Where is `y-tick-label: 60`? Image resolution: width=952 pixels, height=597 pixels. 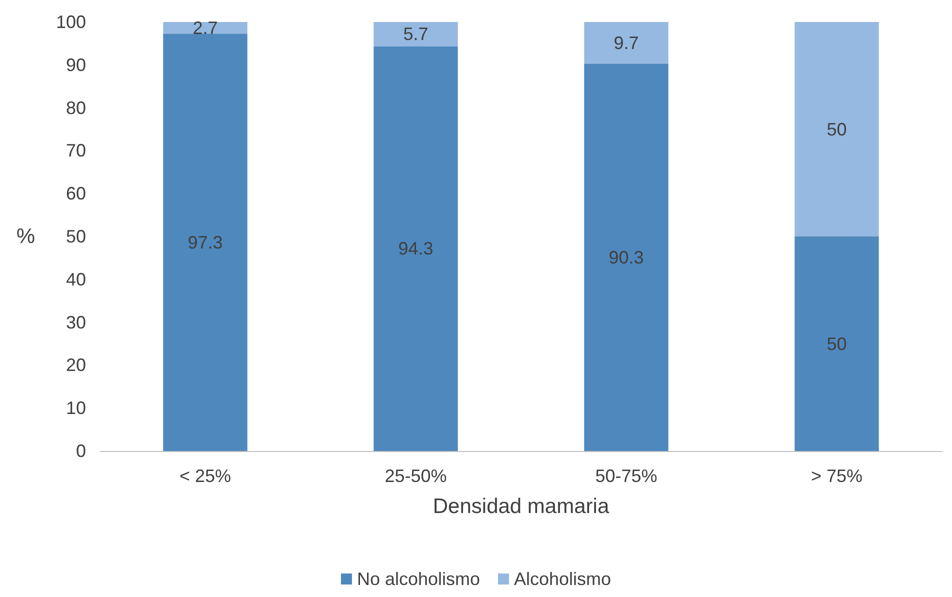 y-tick-label: 60 is located at coordinates (76, 194).